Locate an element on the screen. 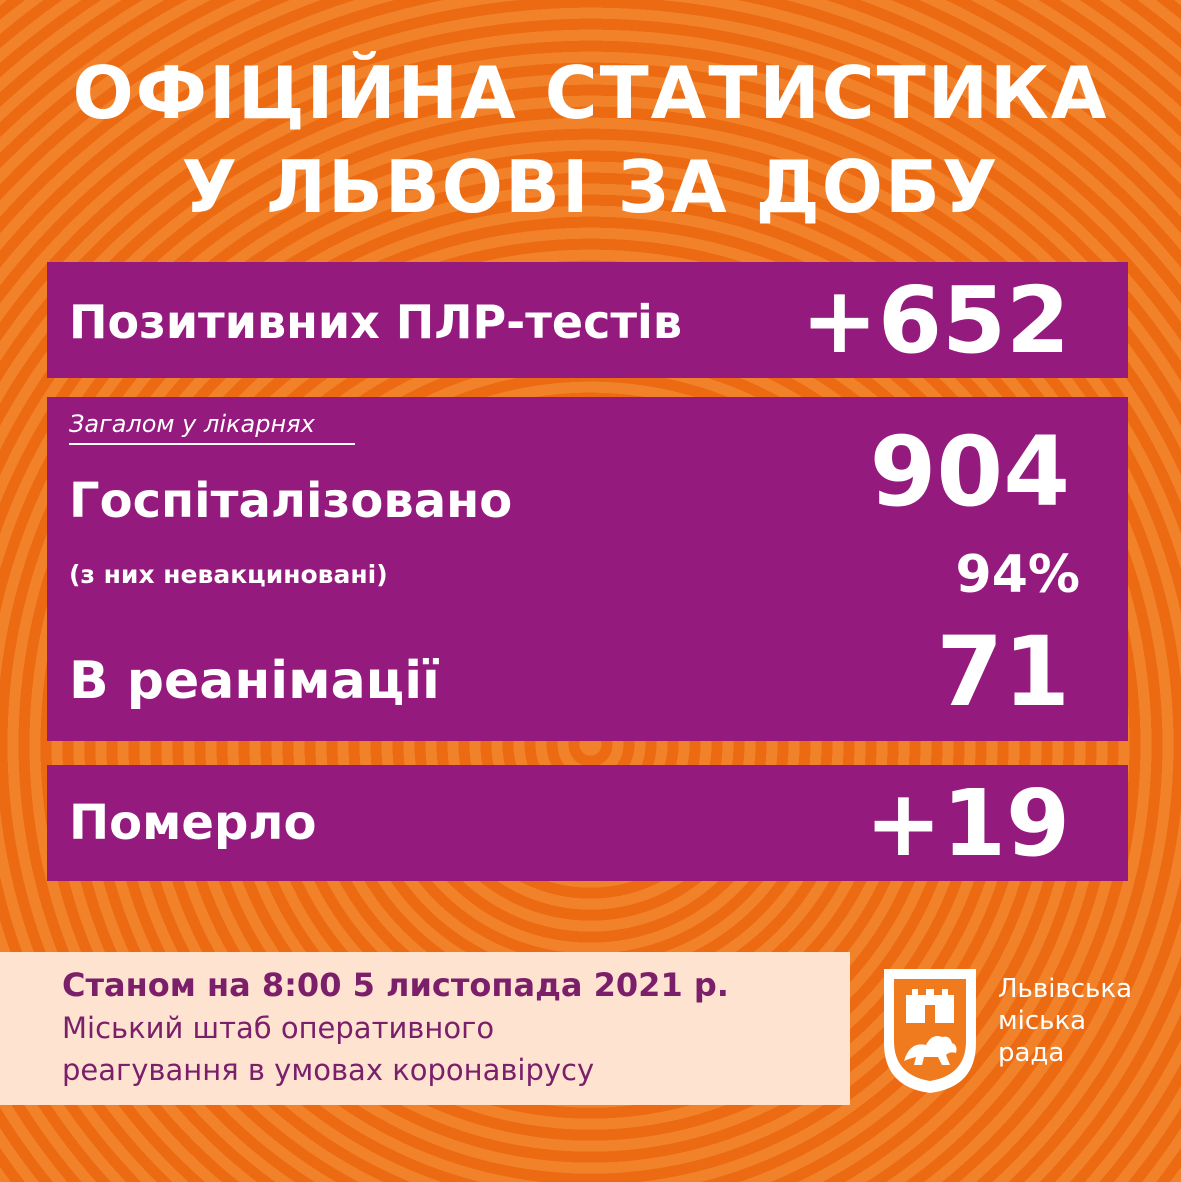 This screenshot has width=1181, height=1182. footer-org-line-1: Міський штаб оперативного is located at coordinates (278, 1028).